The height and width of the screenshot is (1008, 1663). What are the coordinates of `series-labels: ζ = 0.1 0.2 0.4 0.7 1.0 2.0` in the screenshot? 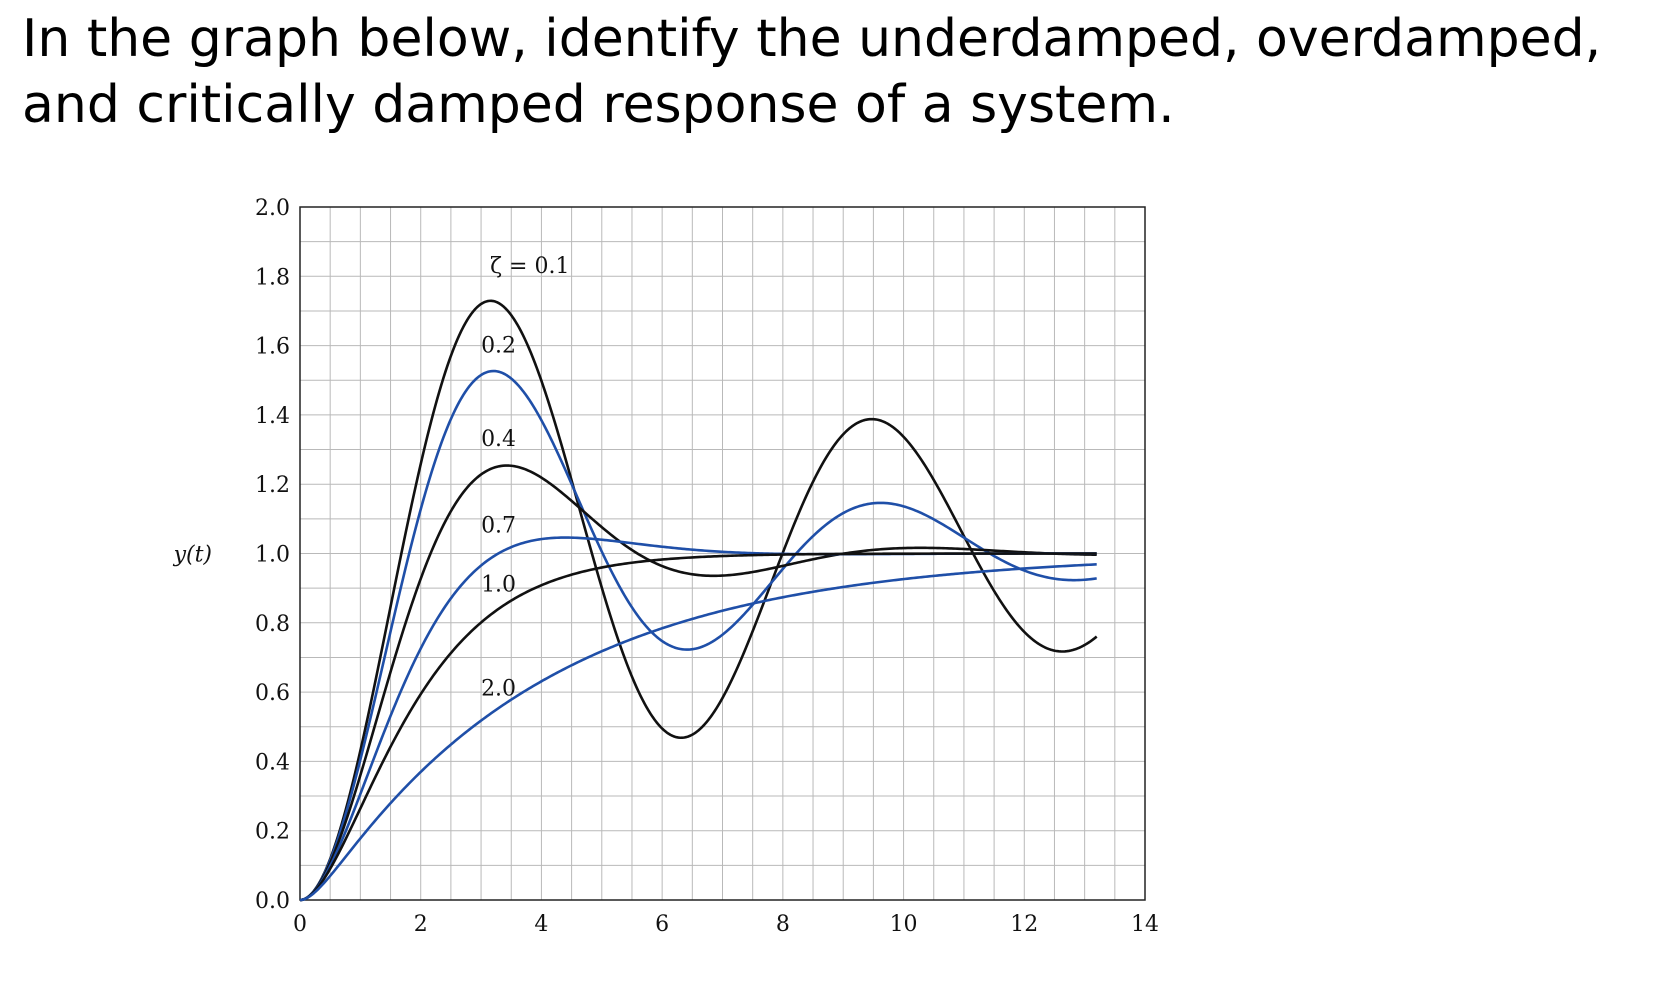 It's located at (525, 478).